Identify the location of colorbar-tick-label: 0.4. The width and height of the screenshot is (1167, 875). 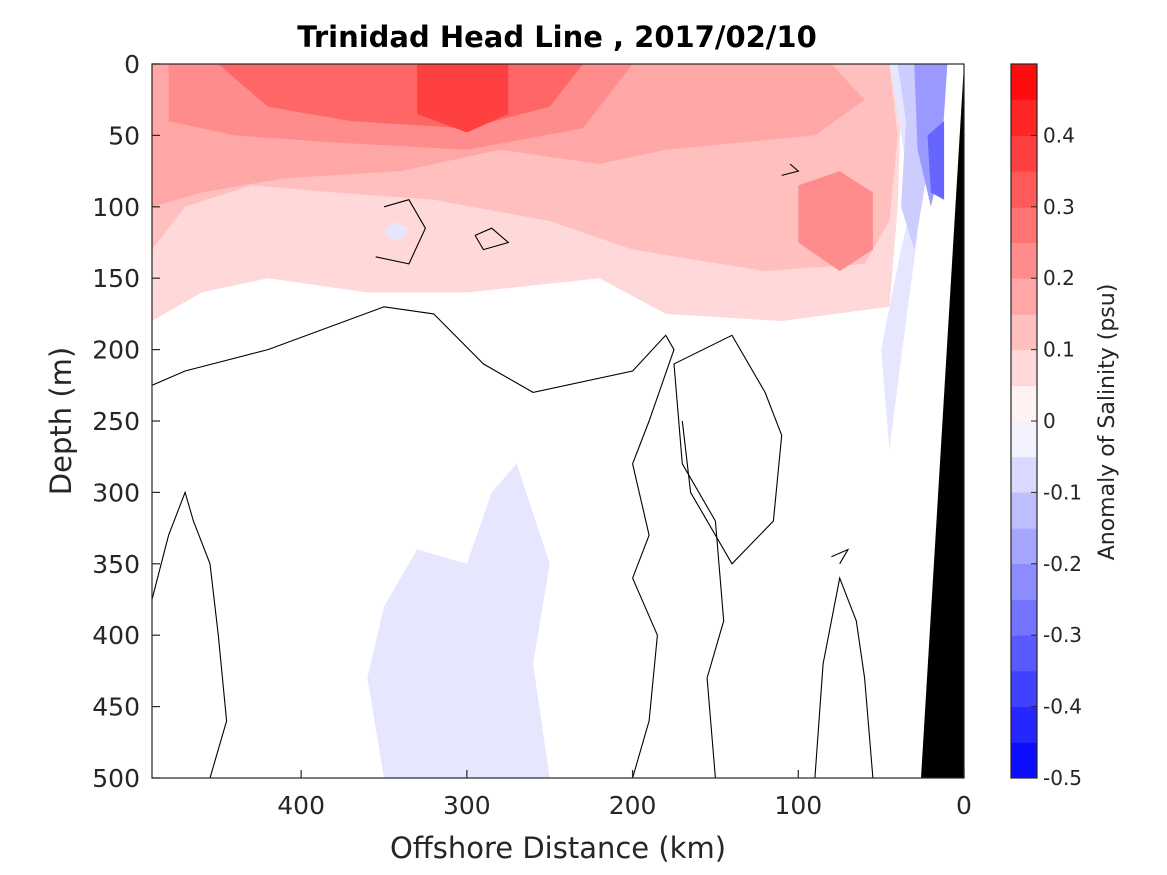
(1059, 135).